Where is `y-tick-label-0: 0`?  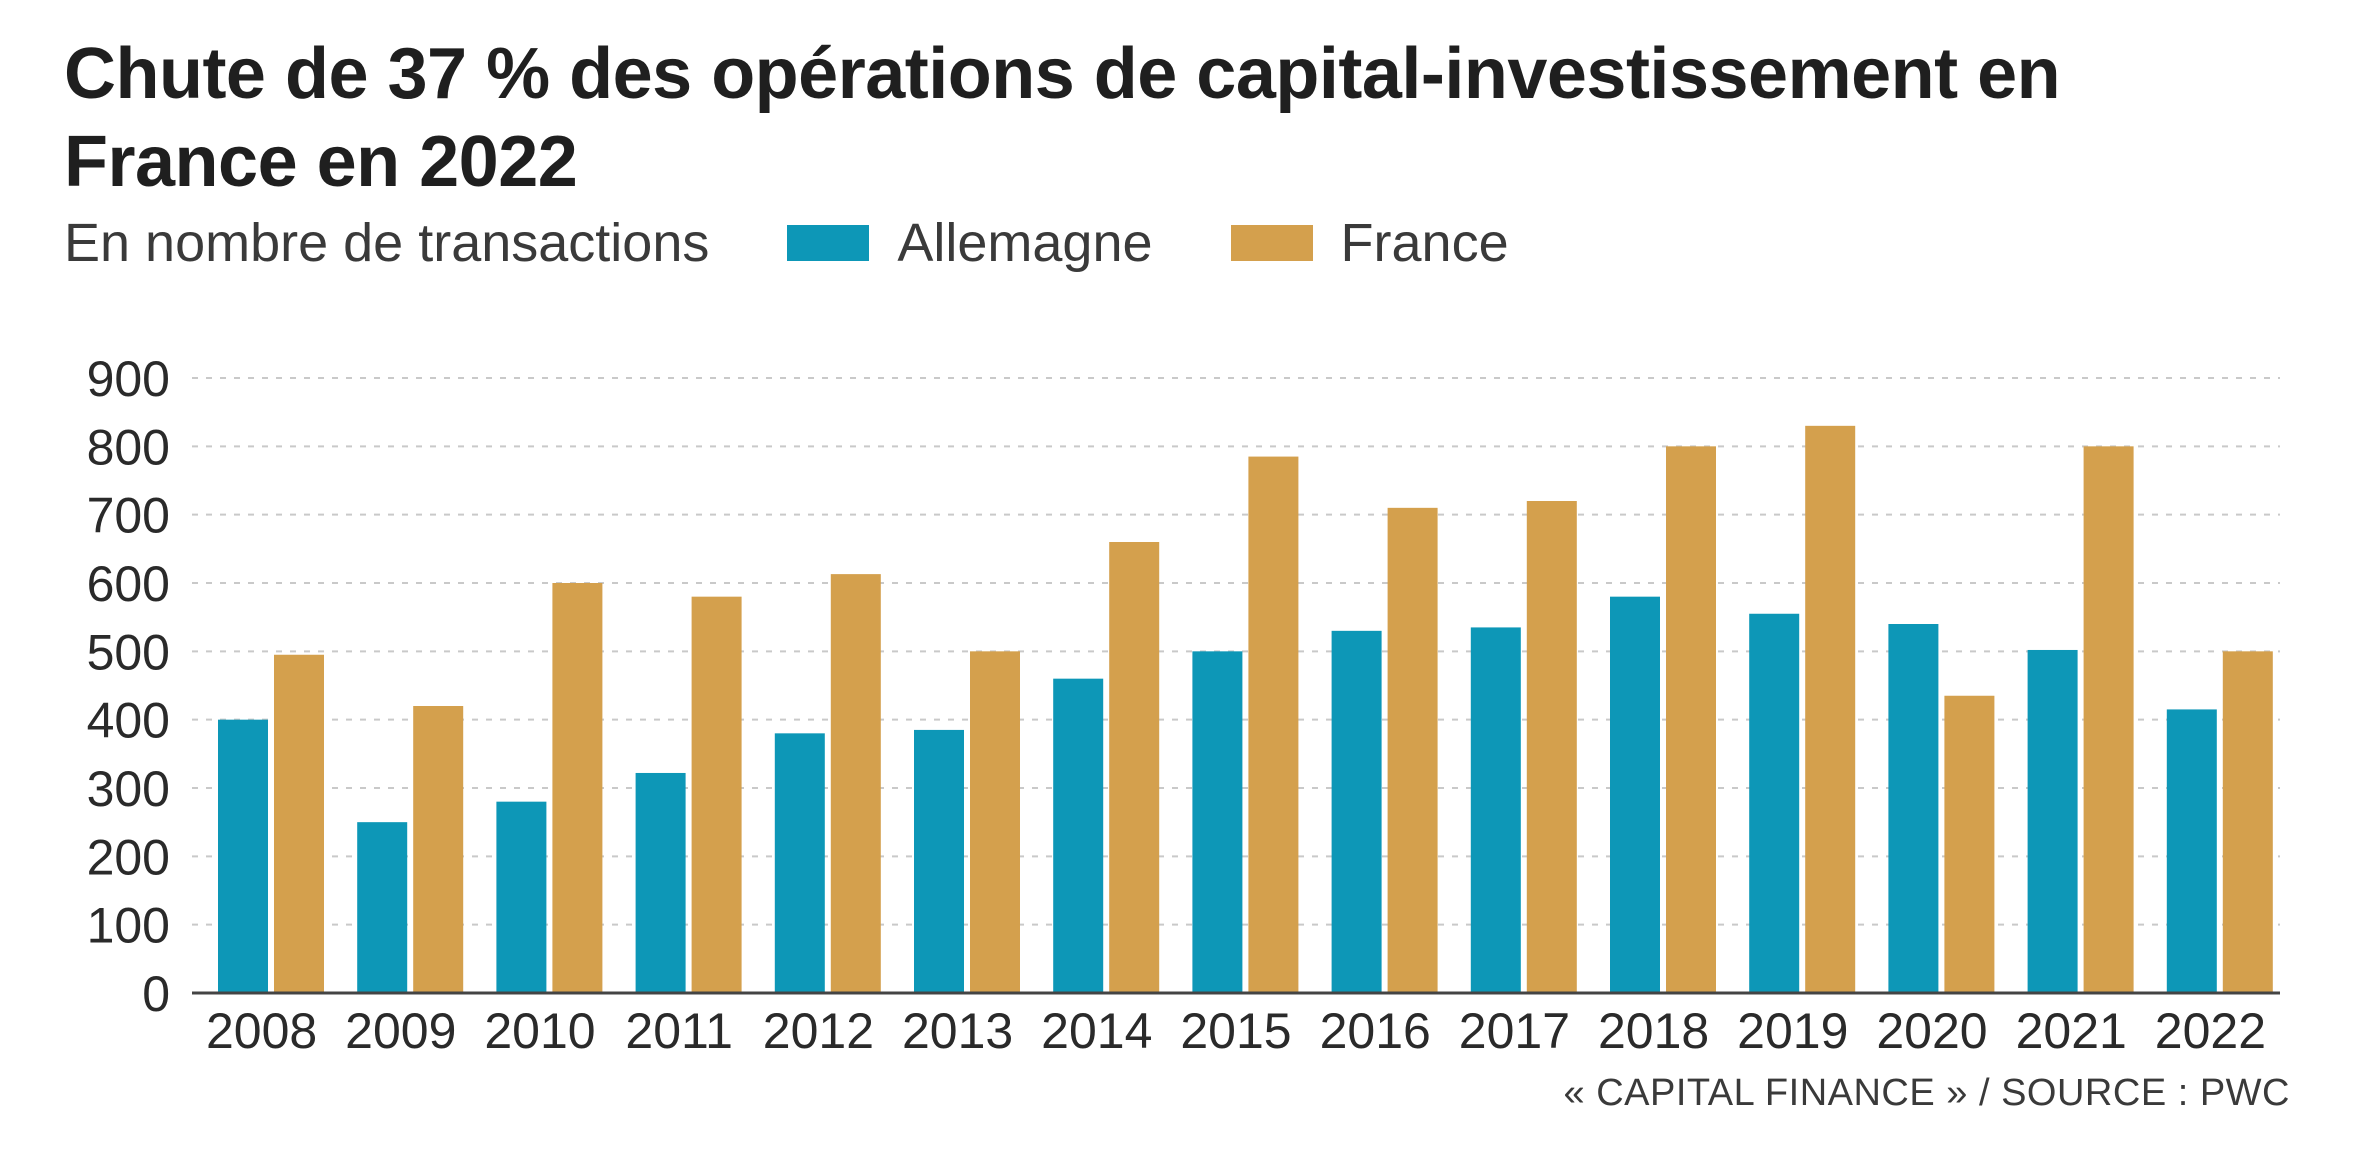 y-tick-label-0: 0 is located at coordinates (156, 994).